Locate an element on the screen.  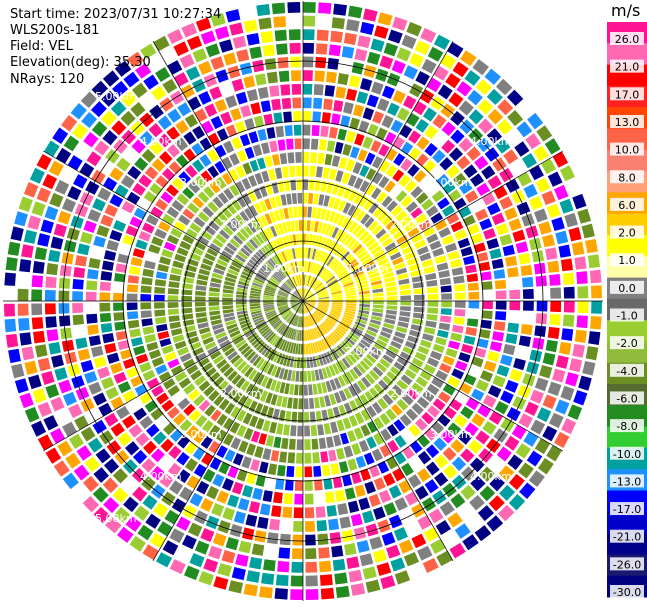
colorbar-tick-label: 21.0 is located at coordinates (627, 67).